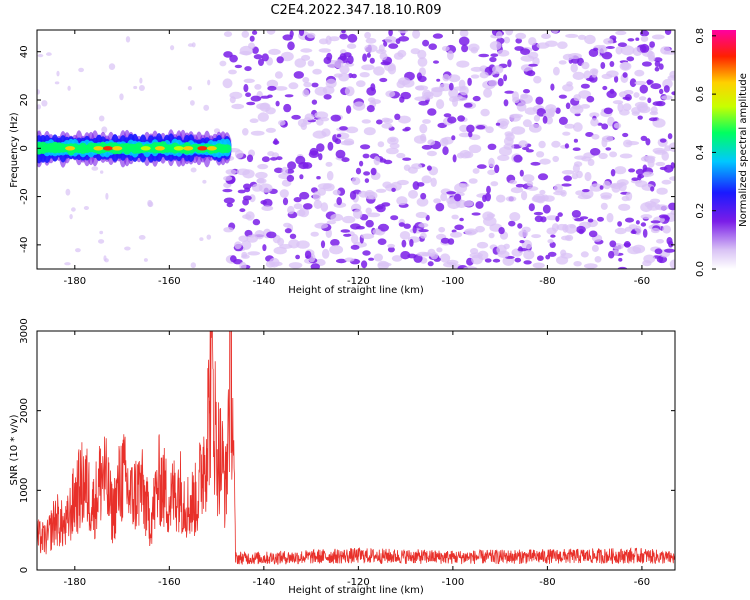 This screenshot has height=600, width=750. What do you see at coordinates (24, 196) in the screenshot?
I see `spectrogram-y-tick-label: -20` at bounding box center [24, 196].